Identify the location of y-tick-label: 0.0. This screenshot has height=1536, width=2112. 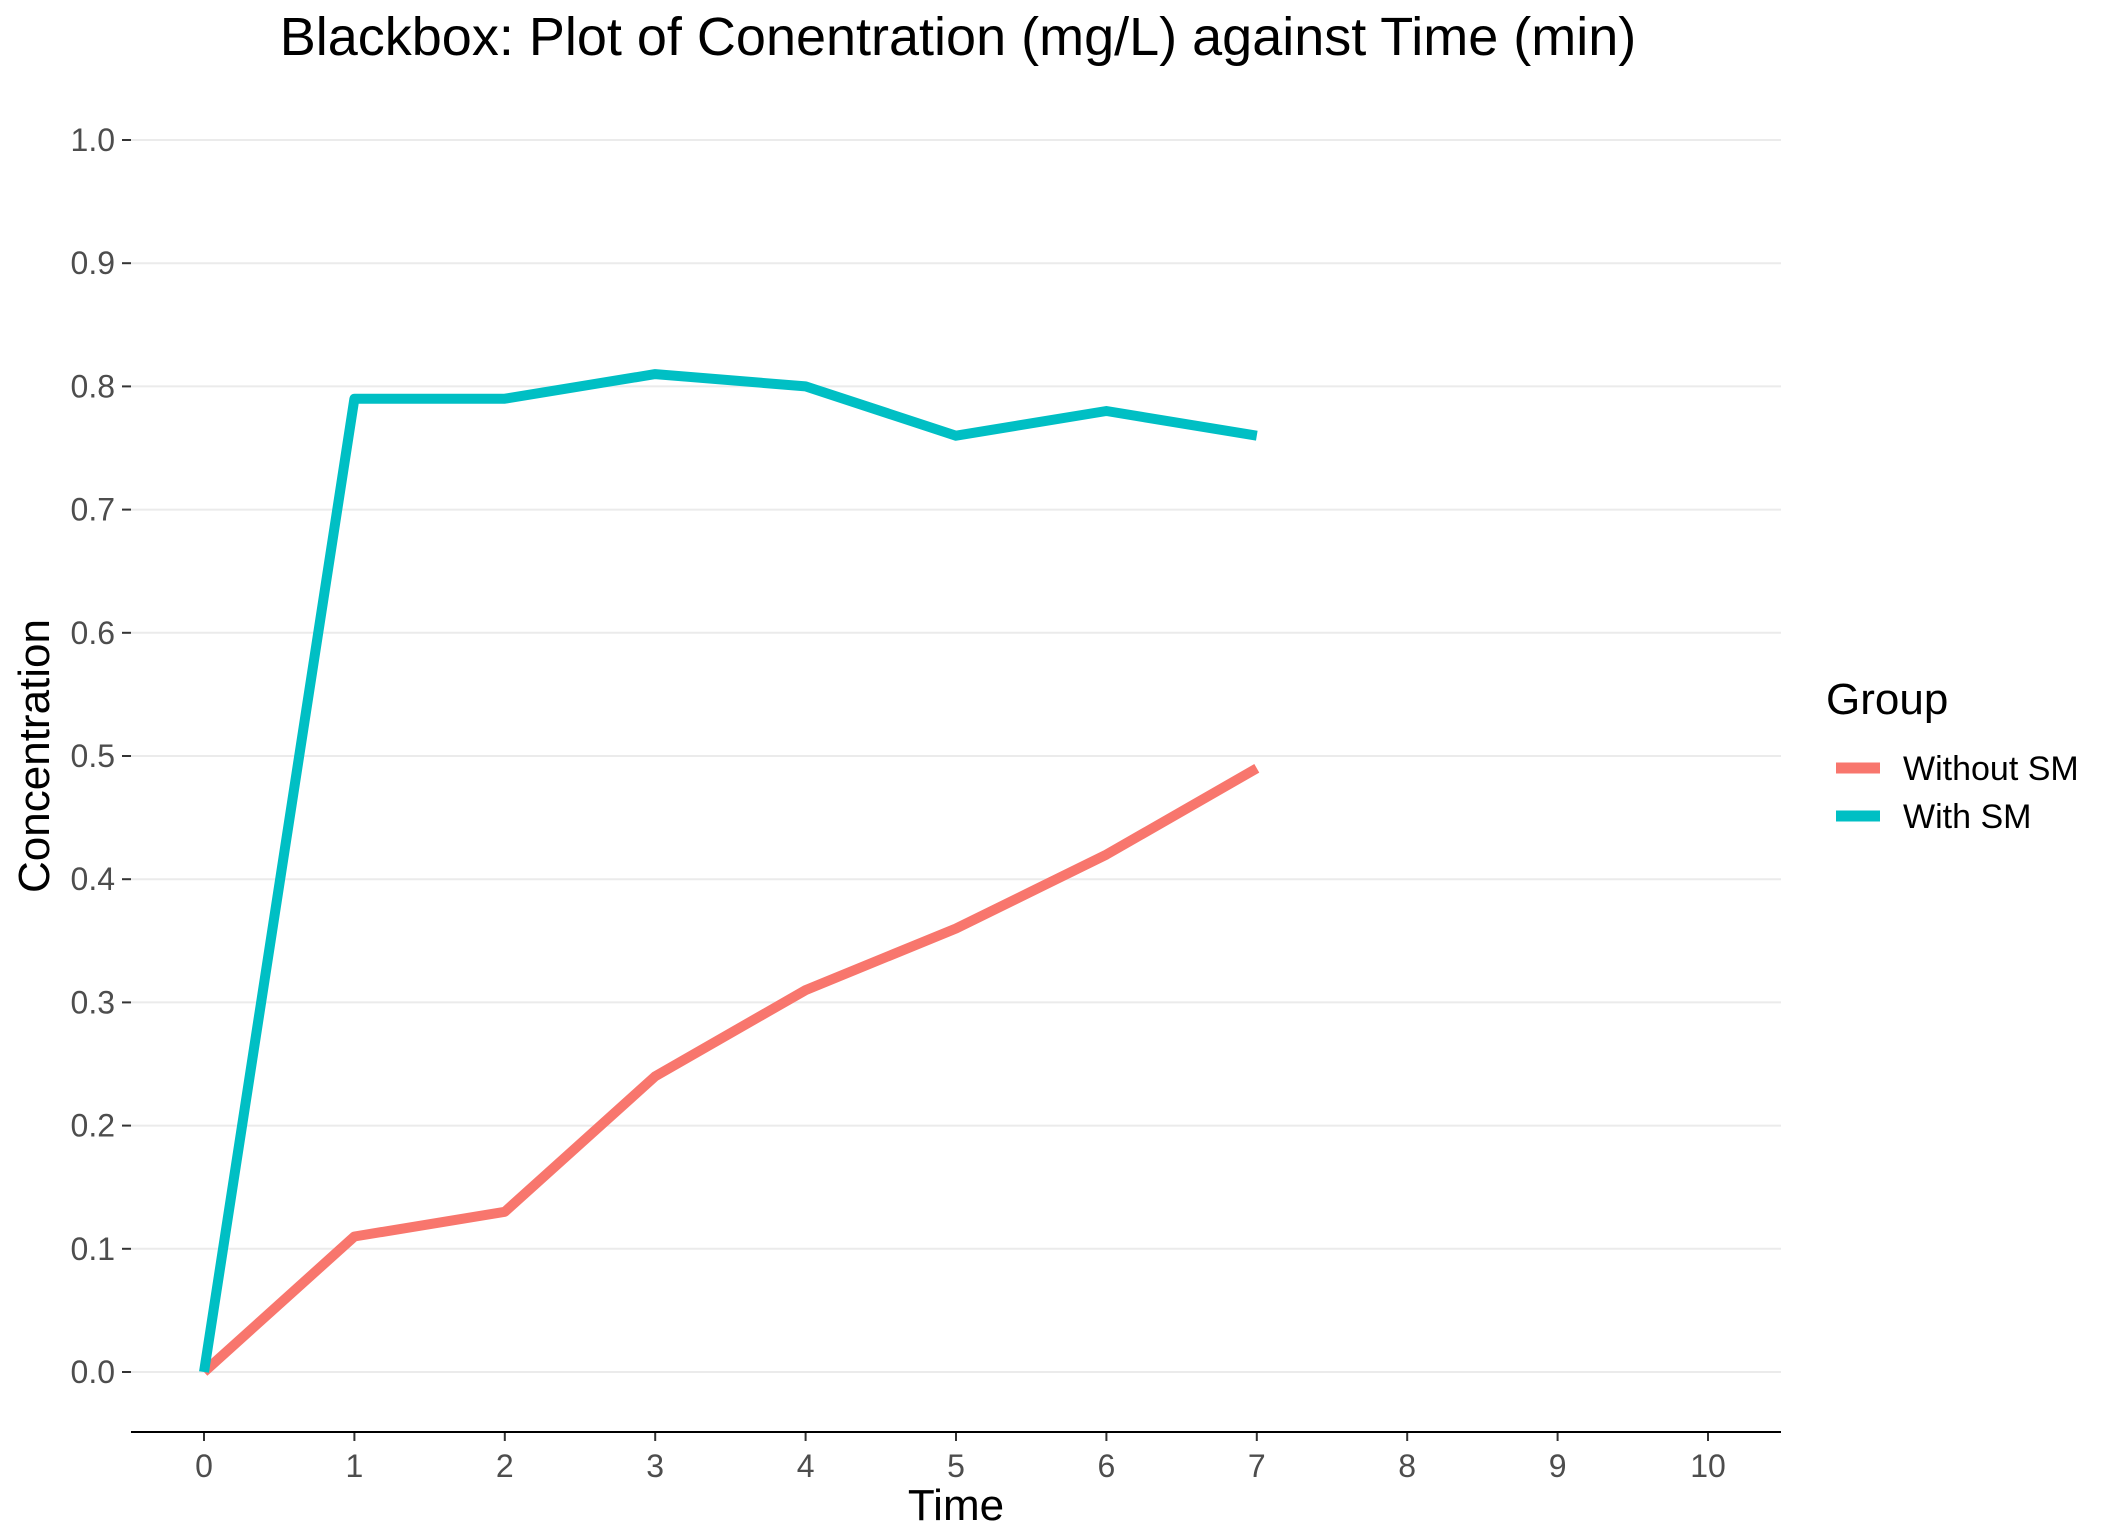
(93, 1372).